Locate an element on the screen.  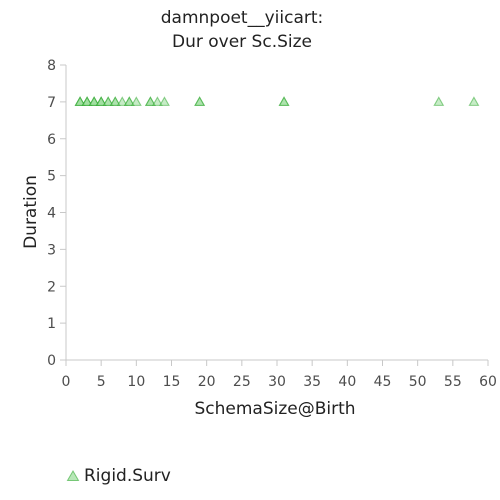
legend-label: Rigid.Surv is located at coordinates (127, 476).